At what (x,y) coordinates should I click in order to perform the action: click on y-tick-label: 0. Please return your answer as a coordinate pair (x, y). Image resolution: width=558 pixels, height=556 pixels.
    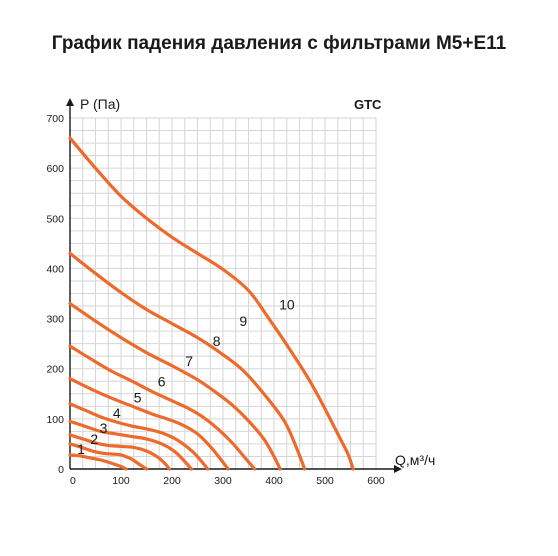
    Looking at the image, I should click on (61, 470).